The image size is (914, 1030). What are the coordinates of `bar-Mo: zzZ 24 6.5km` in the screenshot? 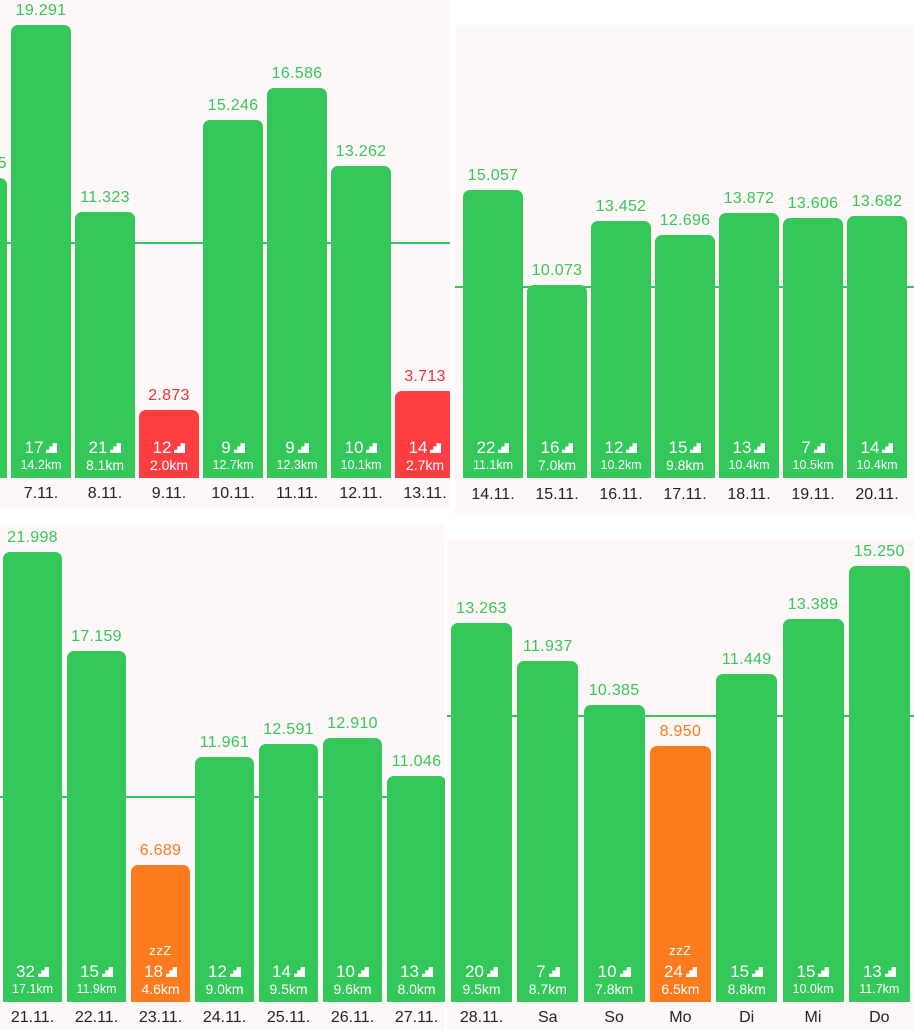 It's located at (680, 873).